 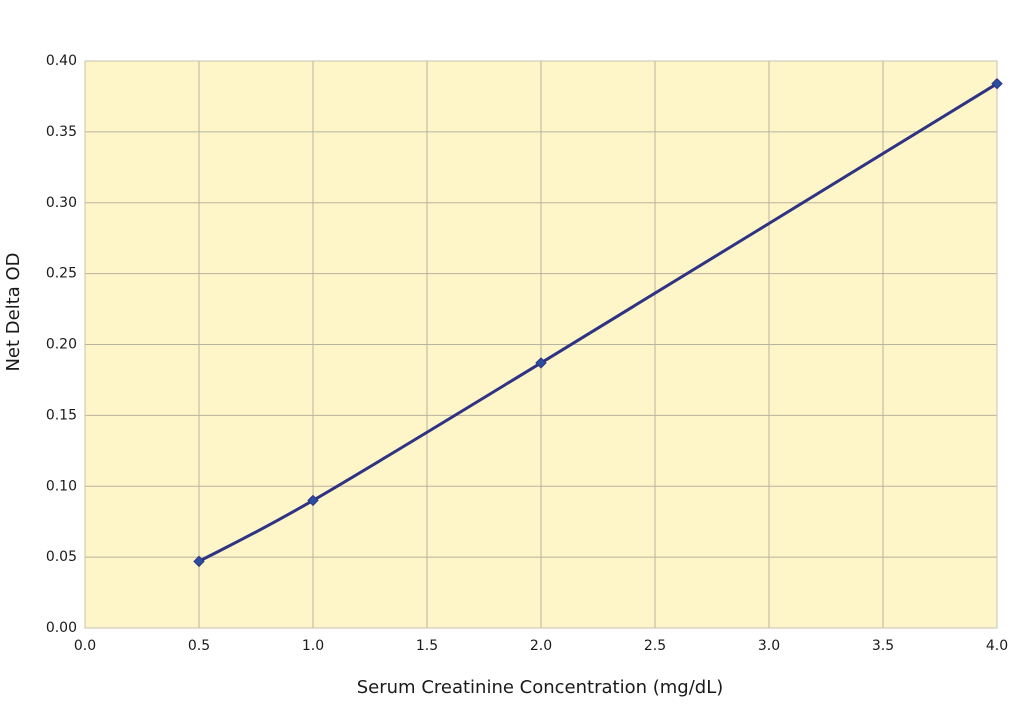 I want to click on x-tick-label: 4.0, so click(x=997, y=646).